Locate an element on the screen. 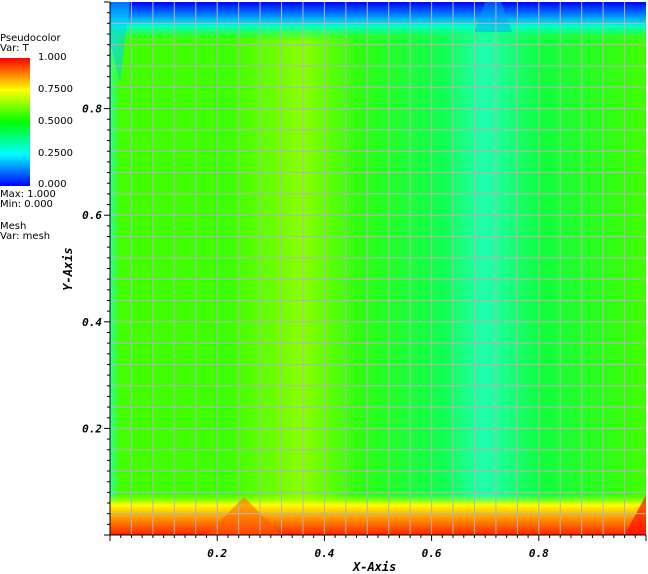  field-top-left-corner is located at coordinates (120, 42).